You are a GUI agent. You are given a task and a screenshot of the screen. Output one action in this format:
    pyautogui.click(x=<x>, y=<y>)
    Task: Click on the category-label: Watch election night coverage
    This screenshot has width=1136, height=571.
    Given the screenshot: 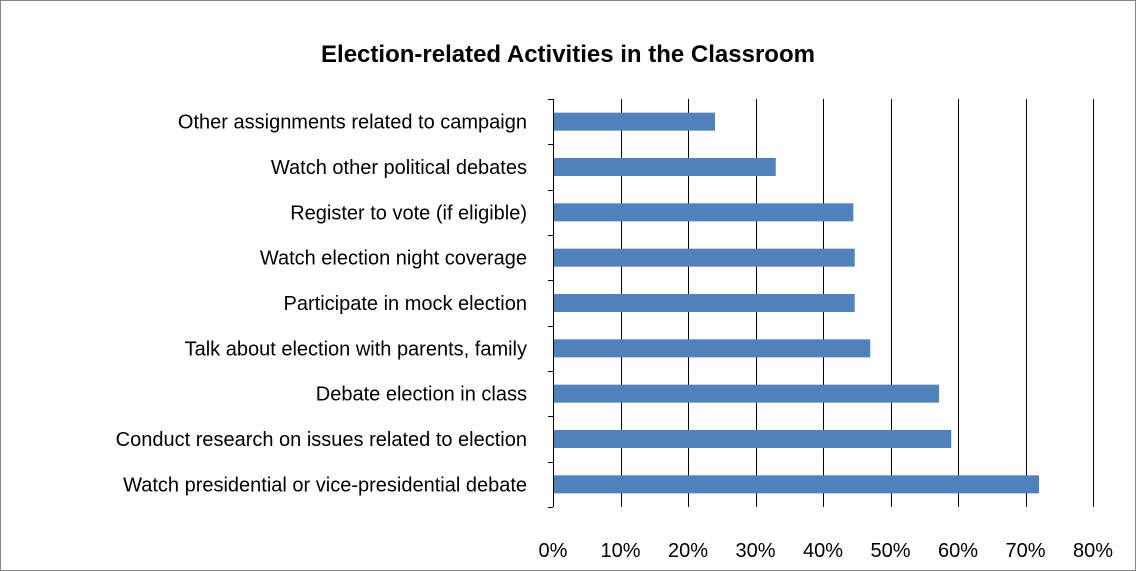 What is the action you would take?
    pyautogui.click(x=393, y=259)
    